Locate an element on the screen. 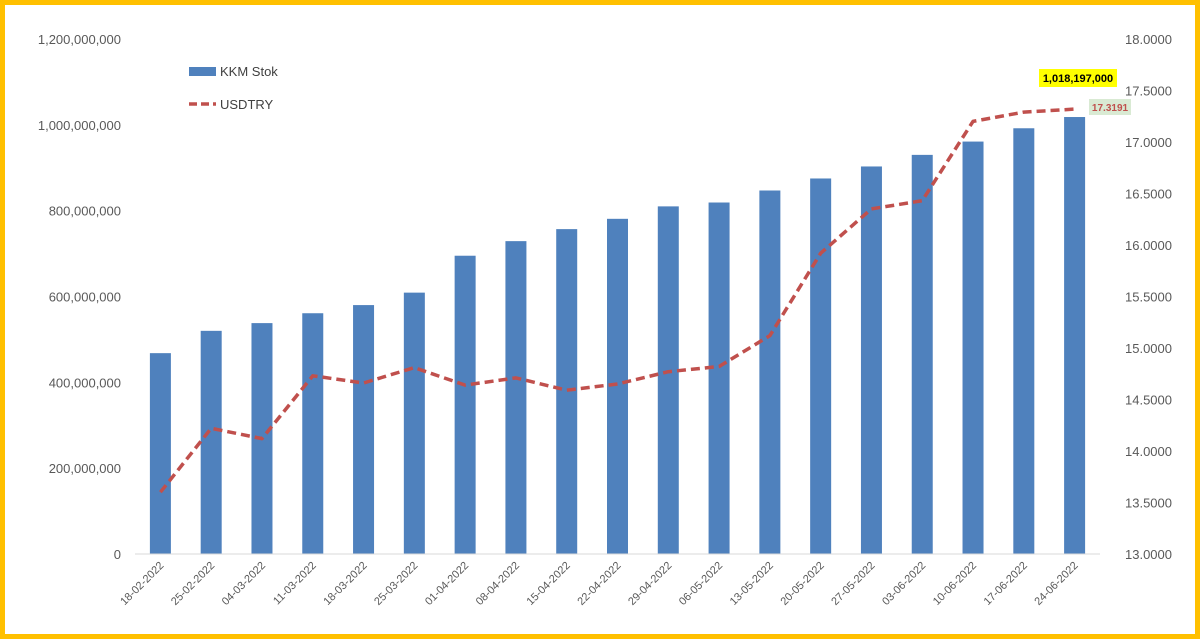  x-tick-label: 04-03-2022 is located at coordinates (244, 584).